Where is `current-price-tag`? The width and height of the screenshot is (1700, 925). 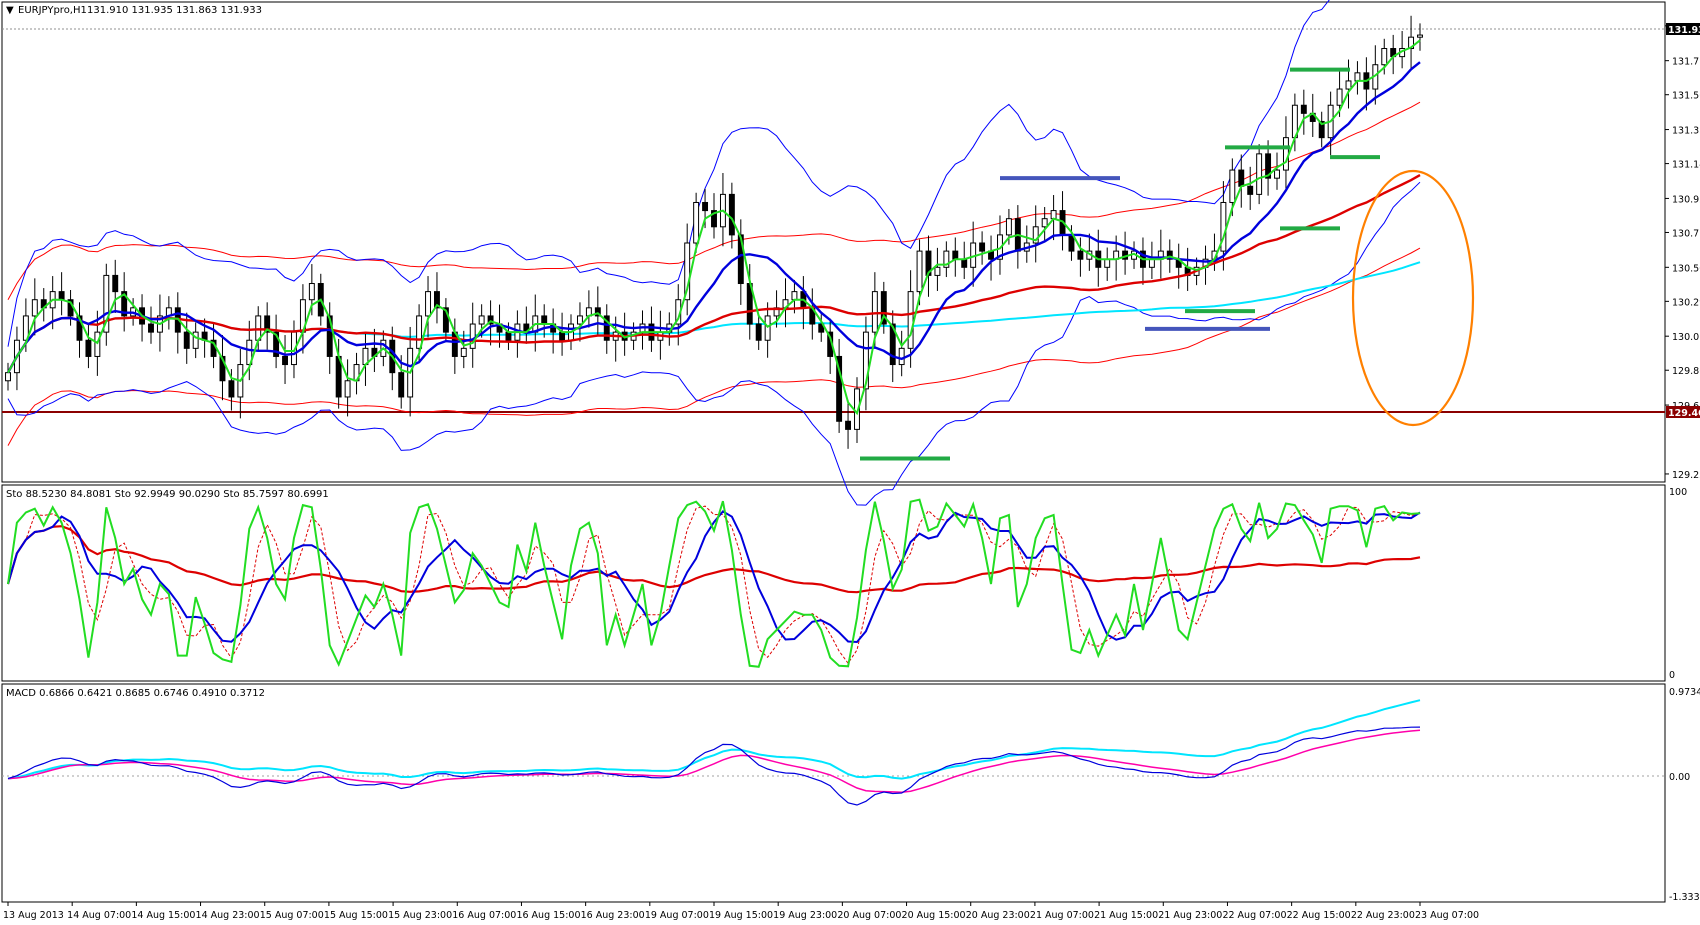 current-price-tag is located at coordinates (1683, 29).